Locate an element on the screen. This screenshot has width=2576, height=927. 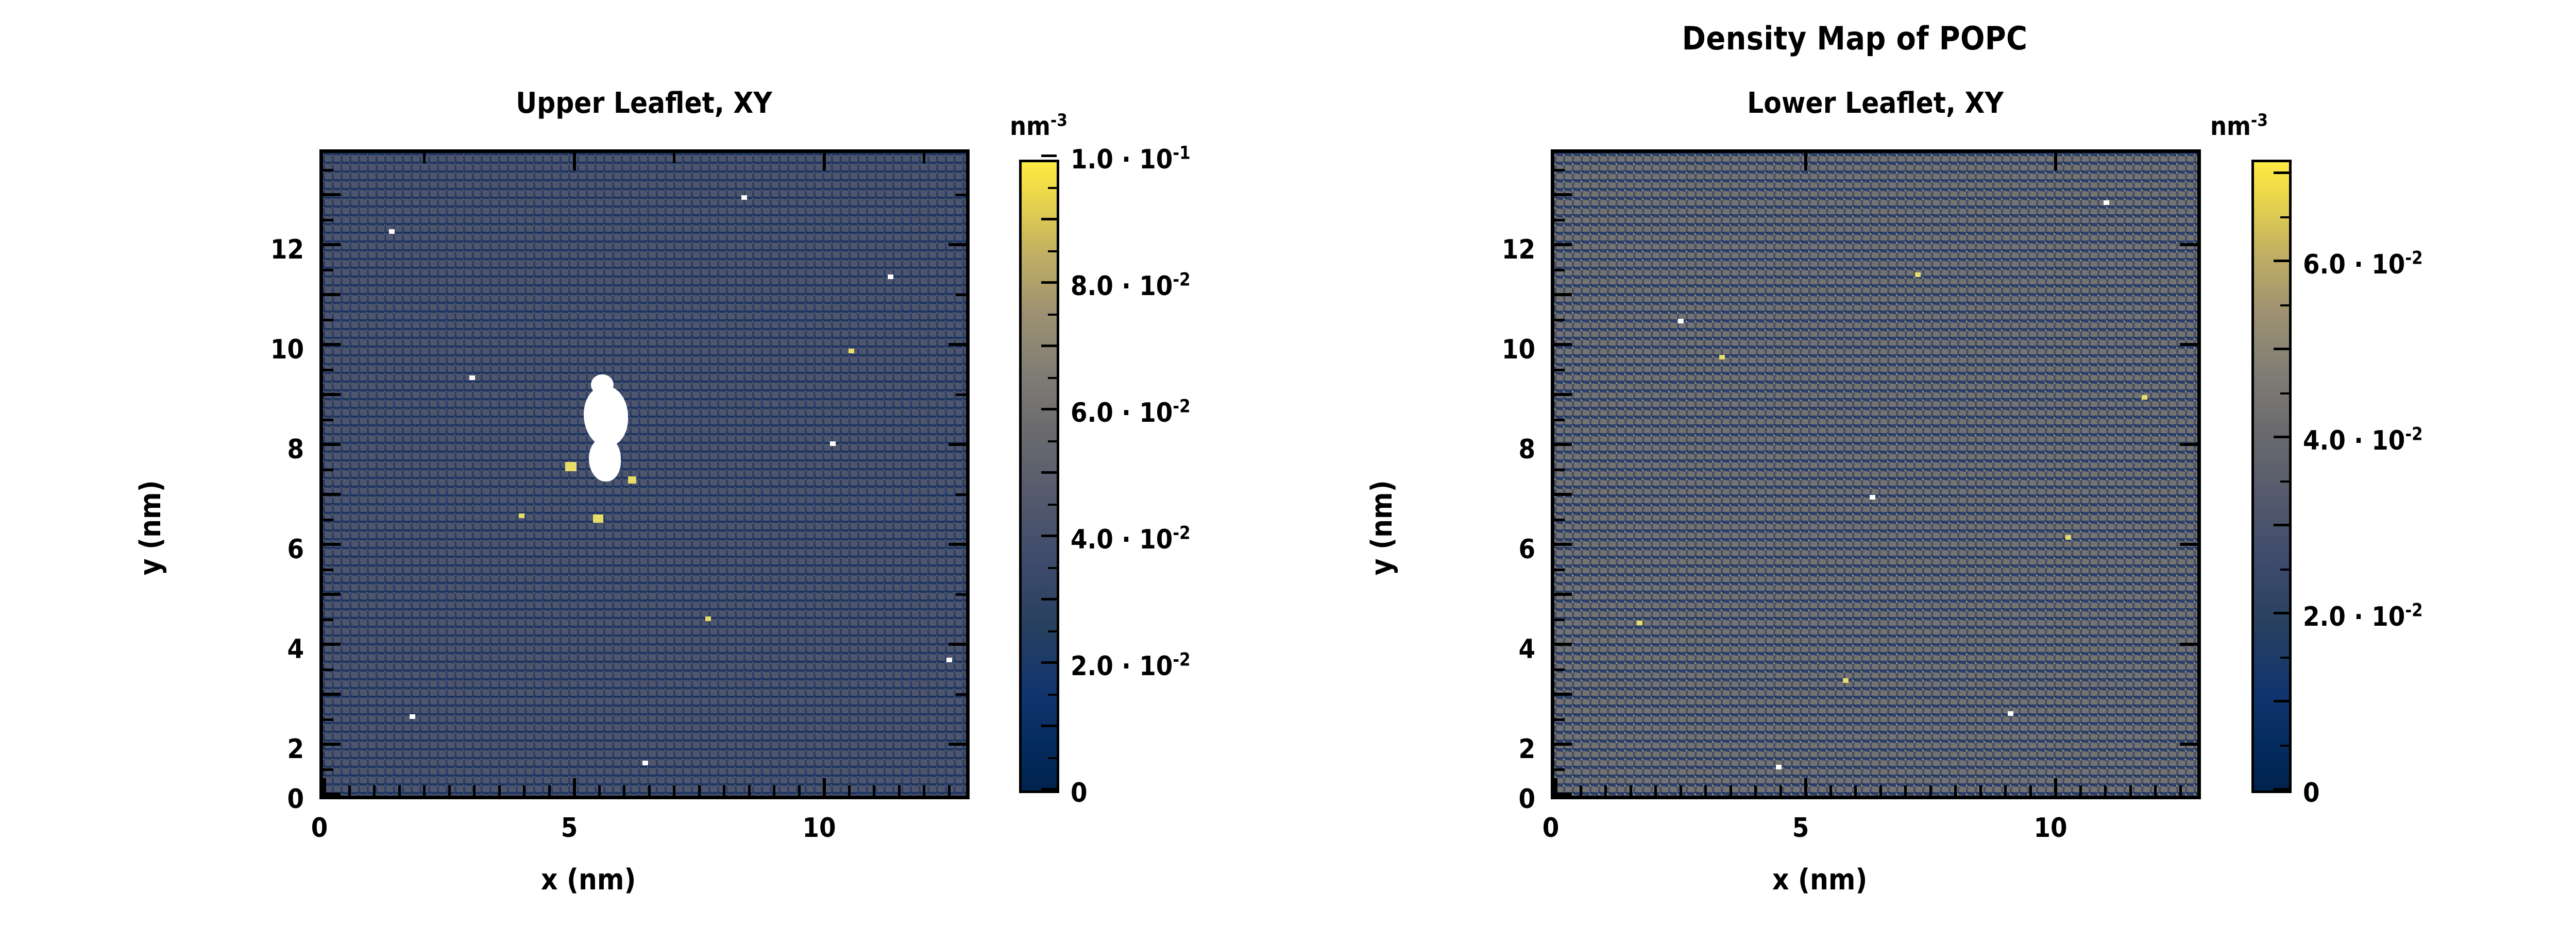
ytick-label: 4 is located at coordinates (295, 650).